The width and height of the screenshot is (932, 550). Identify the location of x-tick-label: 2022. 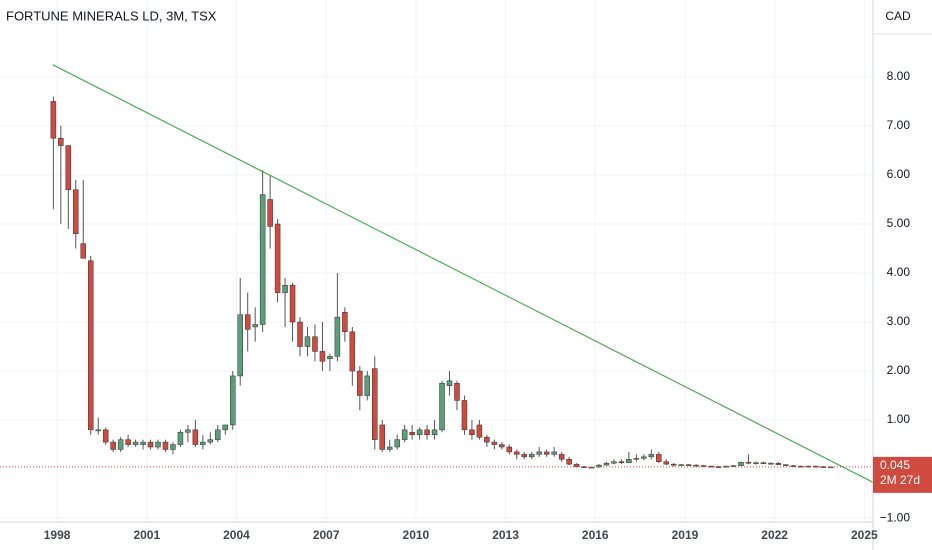
(774, 535).